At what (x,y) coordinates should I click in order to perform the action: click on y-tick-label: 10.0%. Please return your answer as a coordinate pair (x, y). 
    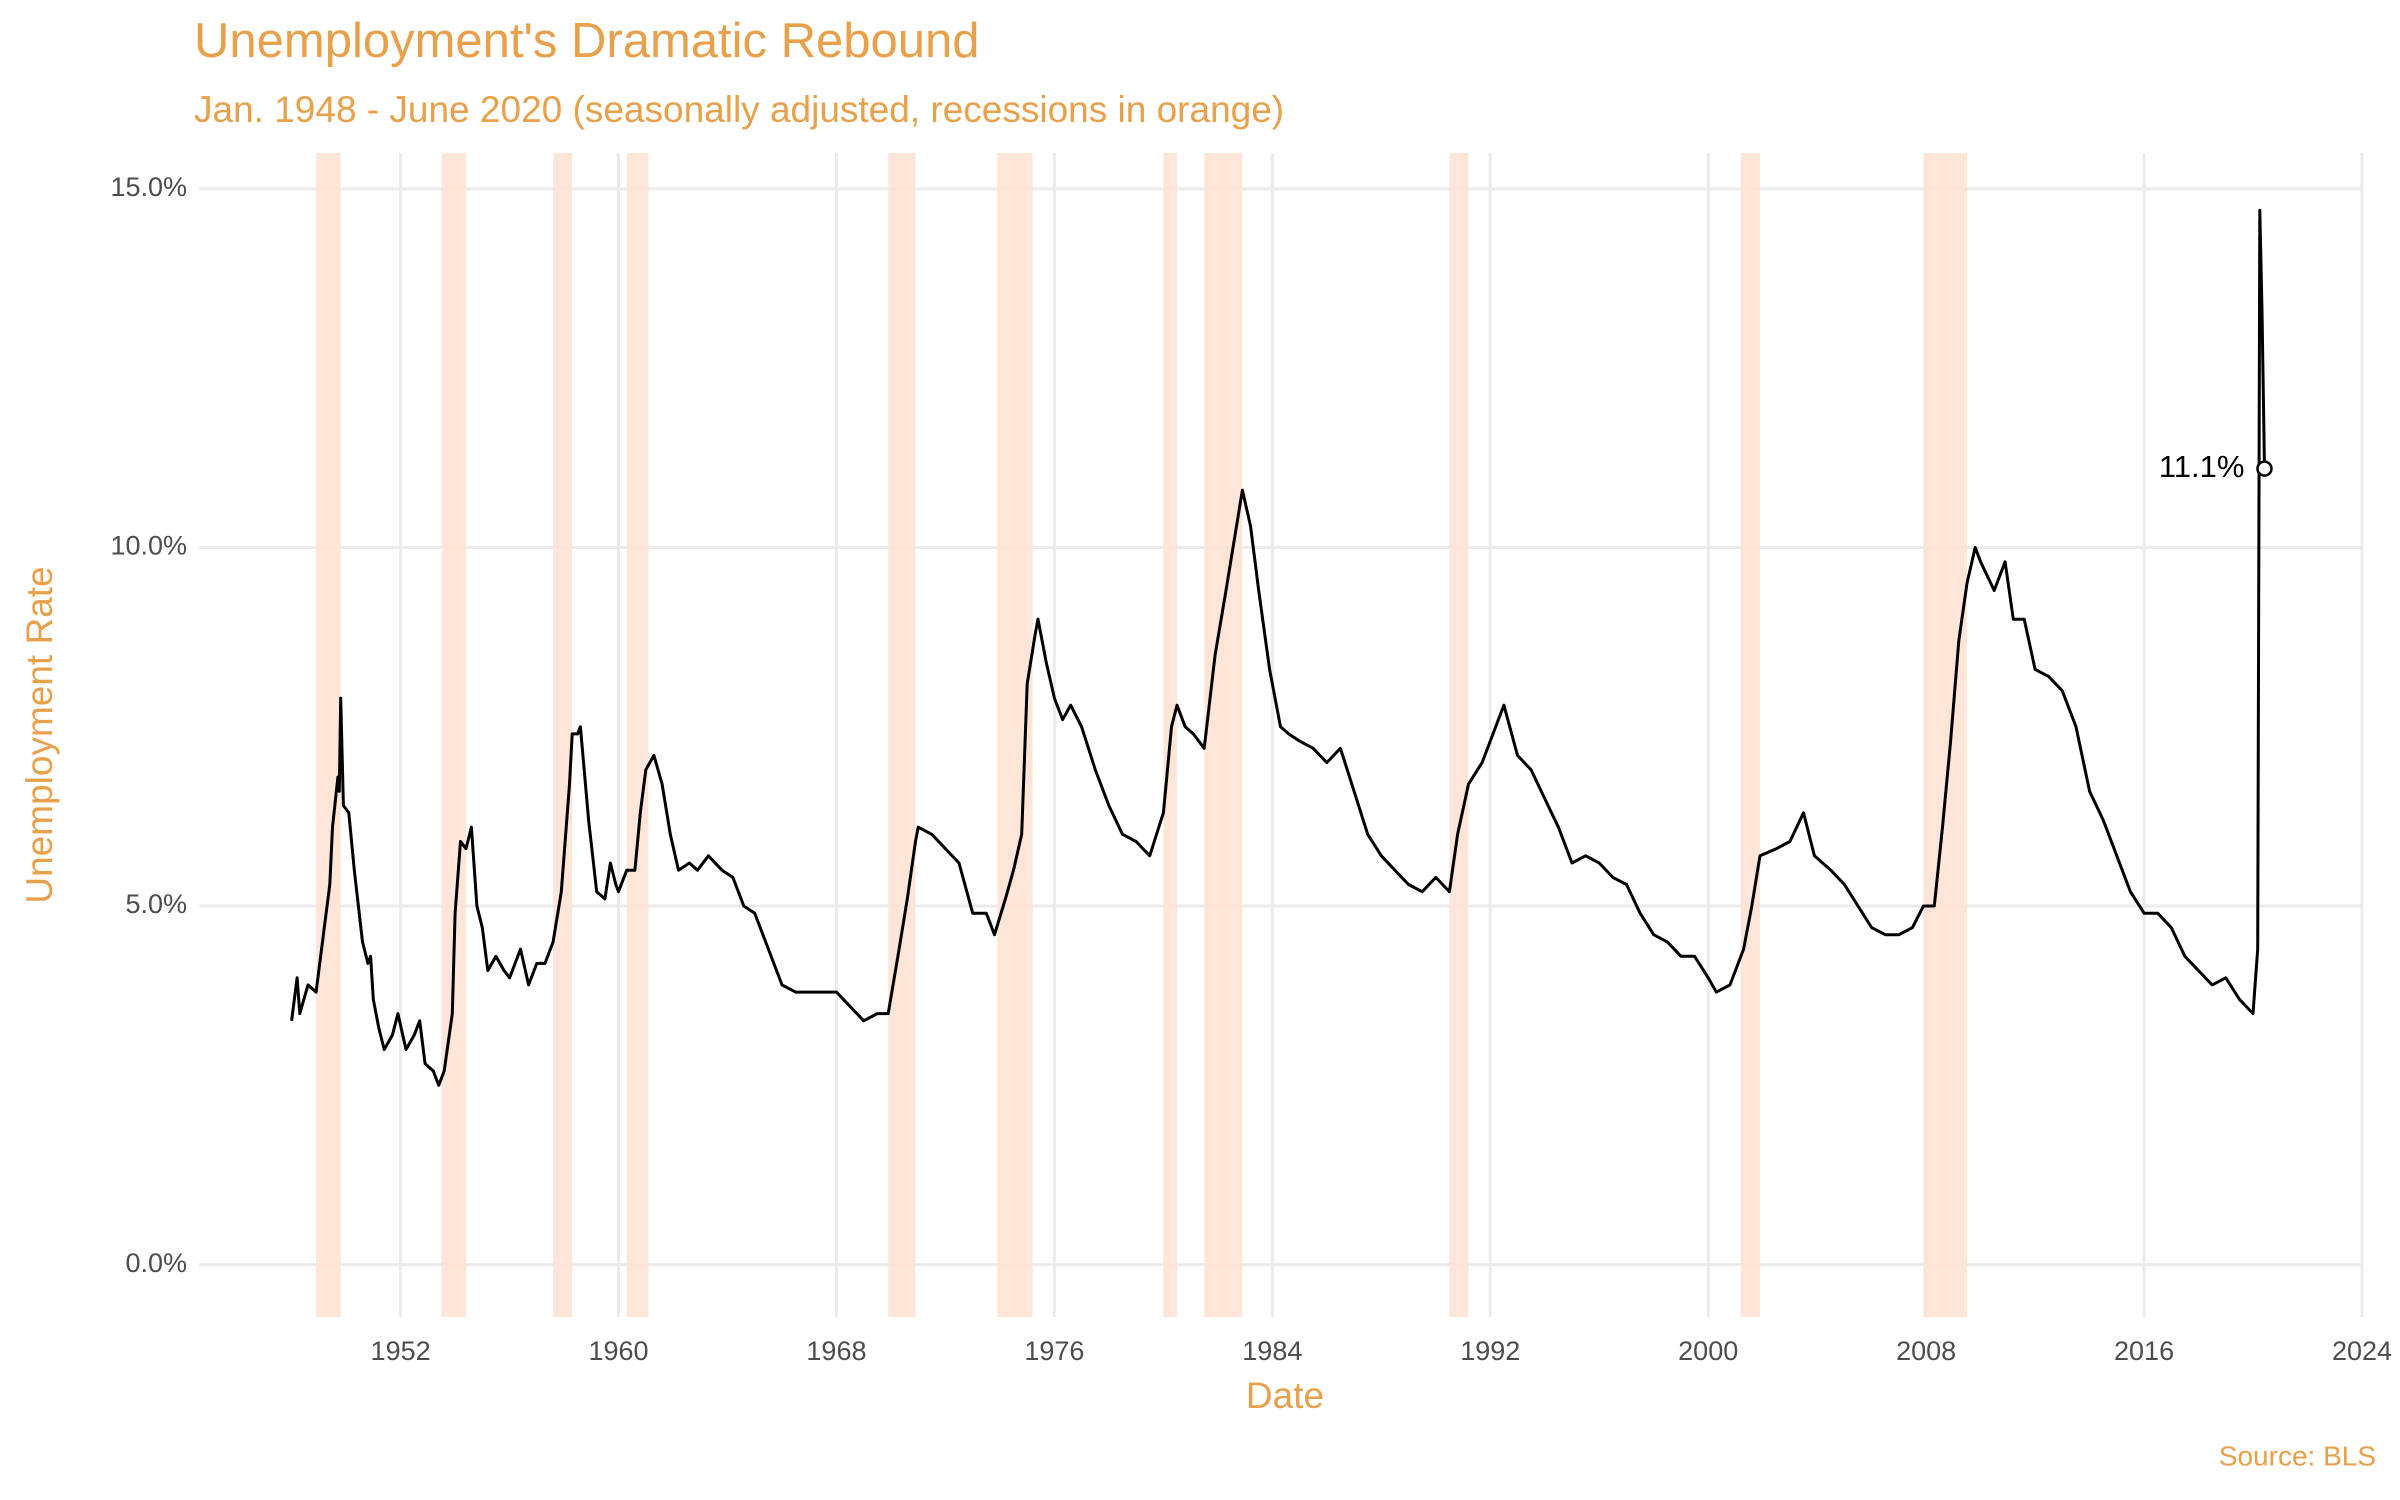
    Looking at the image, I should click on (148, 546).